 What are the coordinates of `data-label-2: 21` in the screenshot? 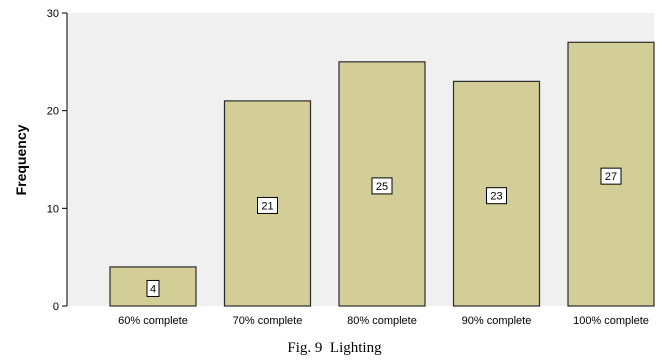 It's located at (267, 206).